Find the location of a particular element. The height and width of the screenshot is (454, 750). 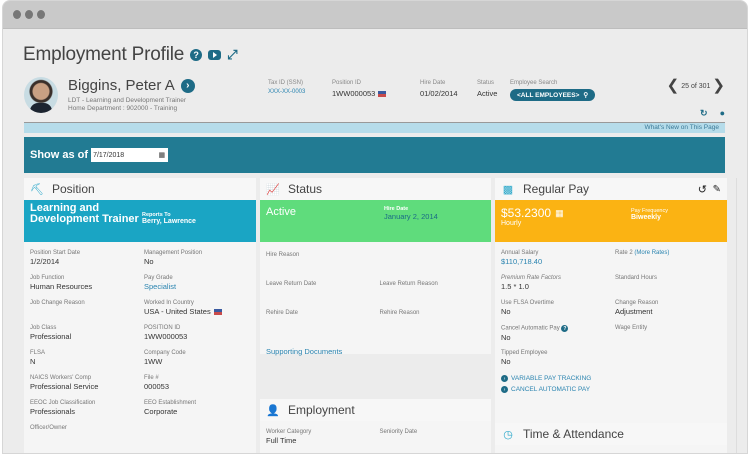

video-icon is located at coordinates (215, 55).